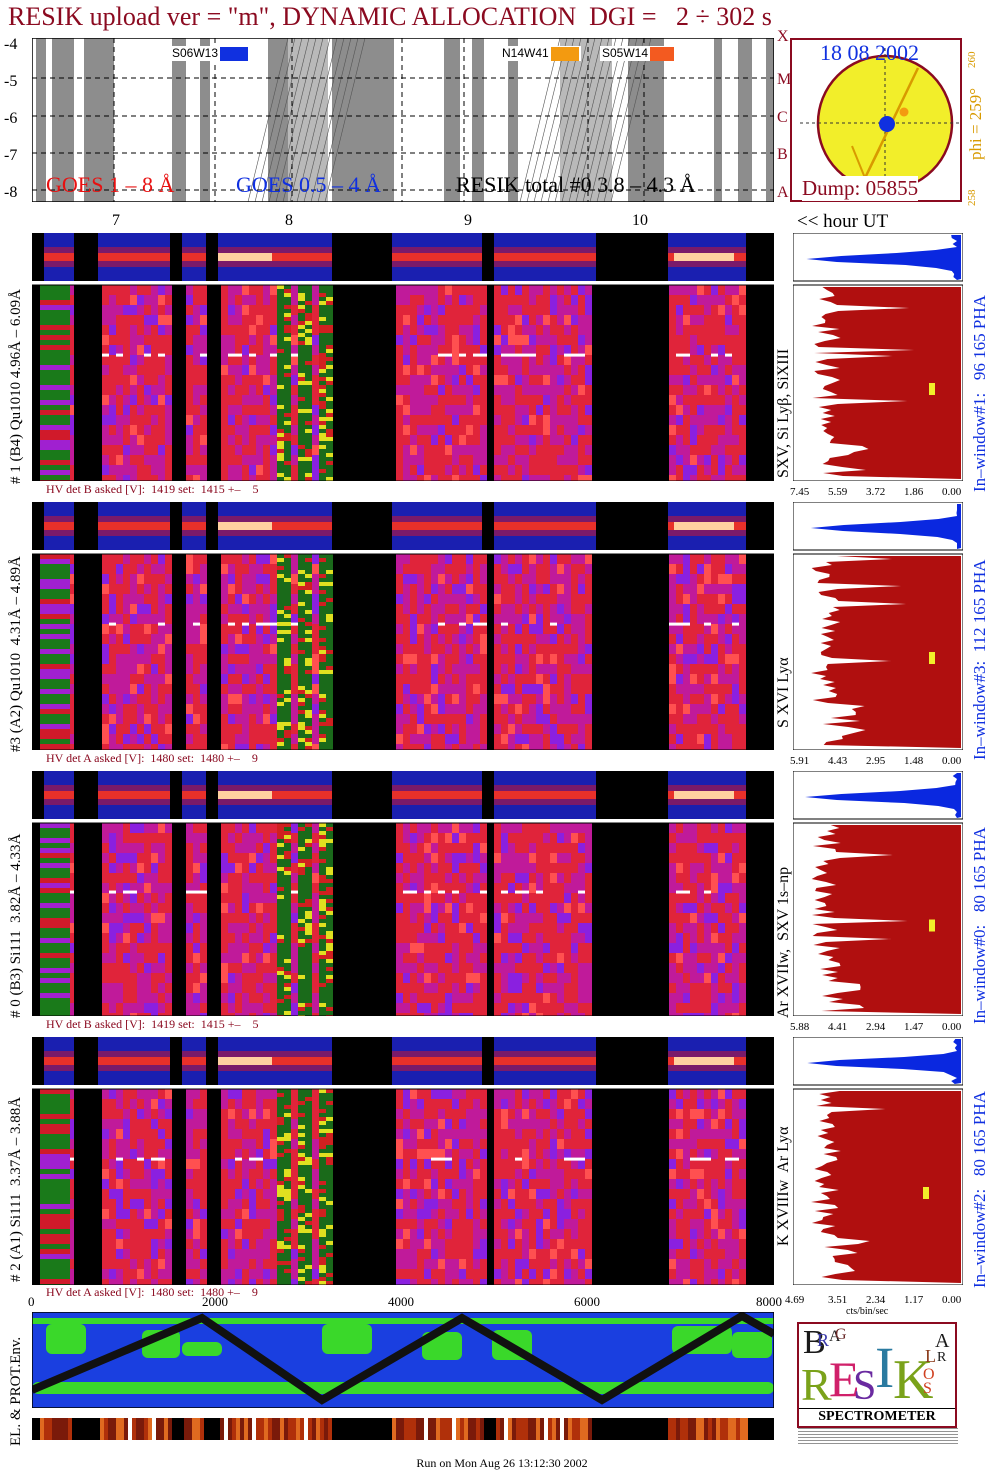 This screenshot has height=1477, width=1004. Describe the element at coordinates (867, 1311) in the screenshot. I see `hist-xlabel: cts/bin/sec` at that location.